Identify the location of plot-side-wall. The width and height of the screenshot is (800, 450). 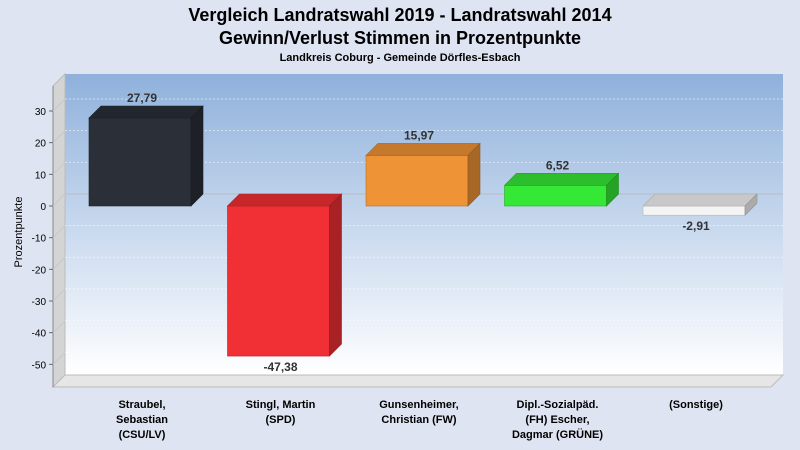
(59, 230).